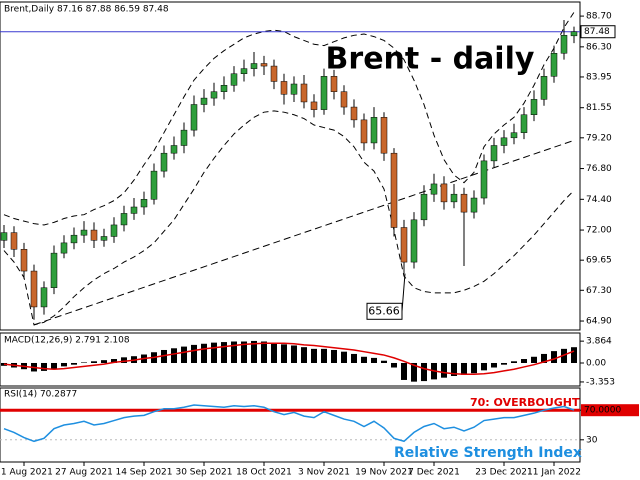 The height and width of the screenshot is (480, 640). What do you see at coordinates (602, 411) in the screenshot?
I see `y-tick-label: 70.0000` at bounding box center [602, 411].